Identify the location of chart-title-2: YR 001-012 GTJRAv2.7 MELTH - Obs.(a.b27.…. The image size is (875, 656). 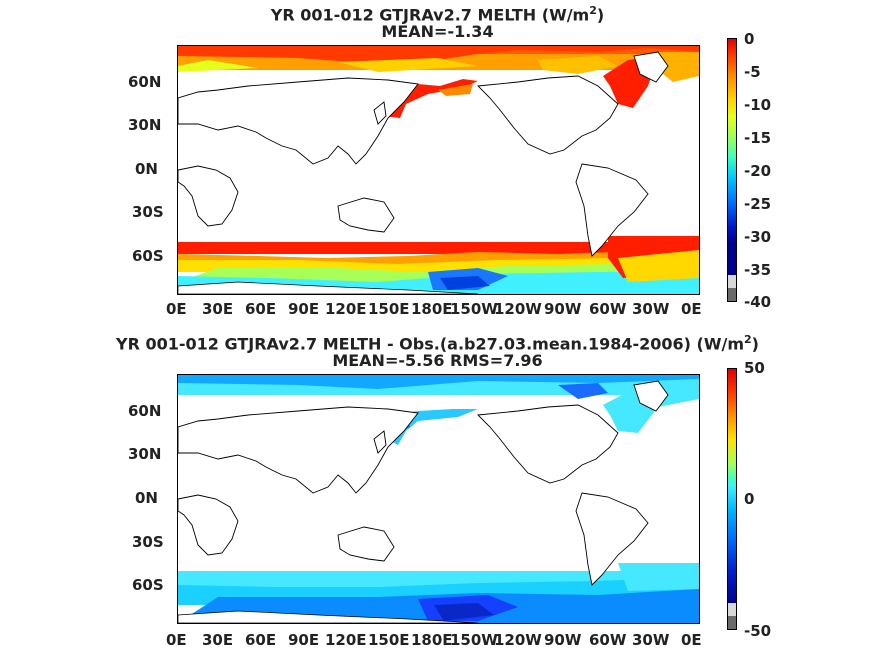
(437, 343).